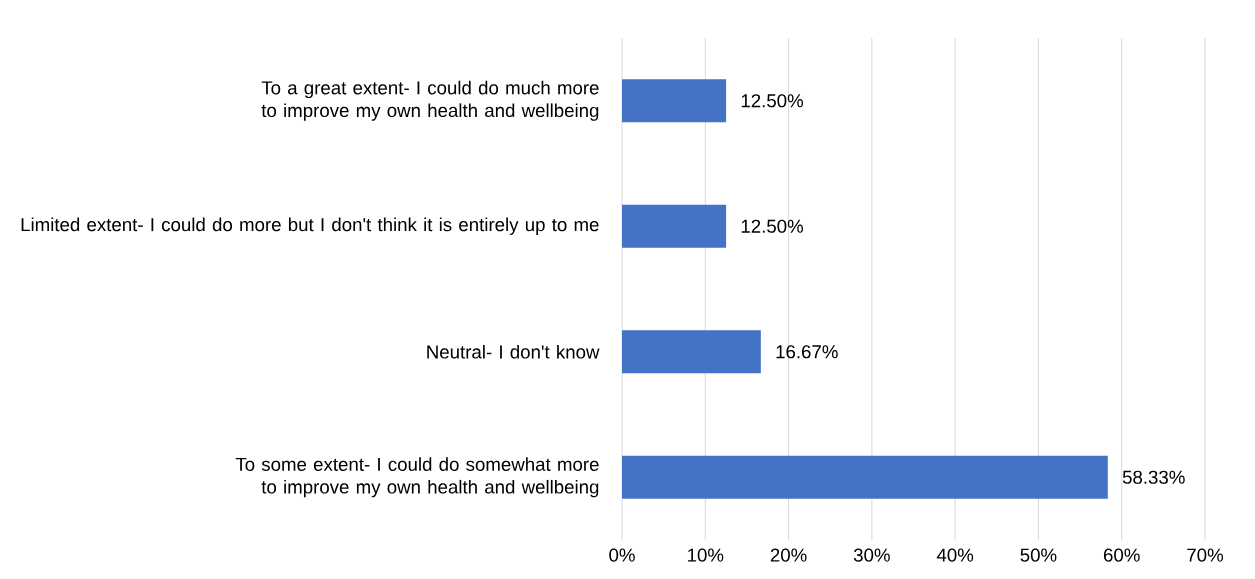  I want to click on data-label: 16.67%, so click(807, 352).